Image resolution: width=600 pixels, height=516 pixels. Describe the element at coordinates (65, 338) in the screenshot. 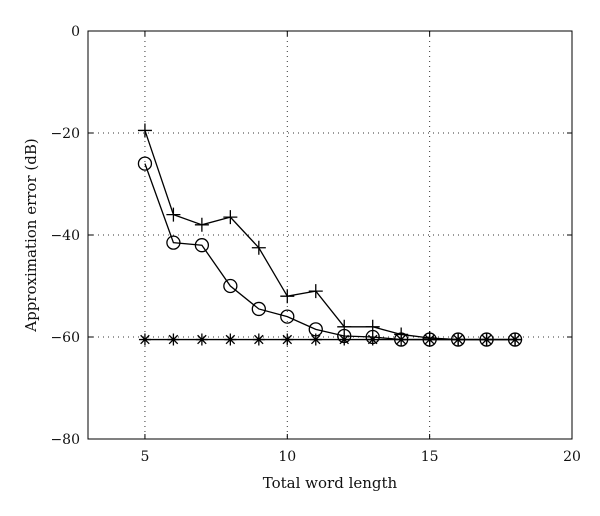

I see `y-tick-label: −60` at that location.